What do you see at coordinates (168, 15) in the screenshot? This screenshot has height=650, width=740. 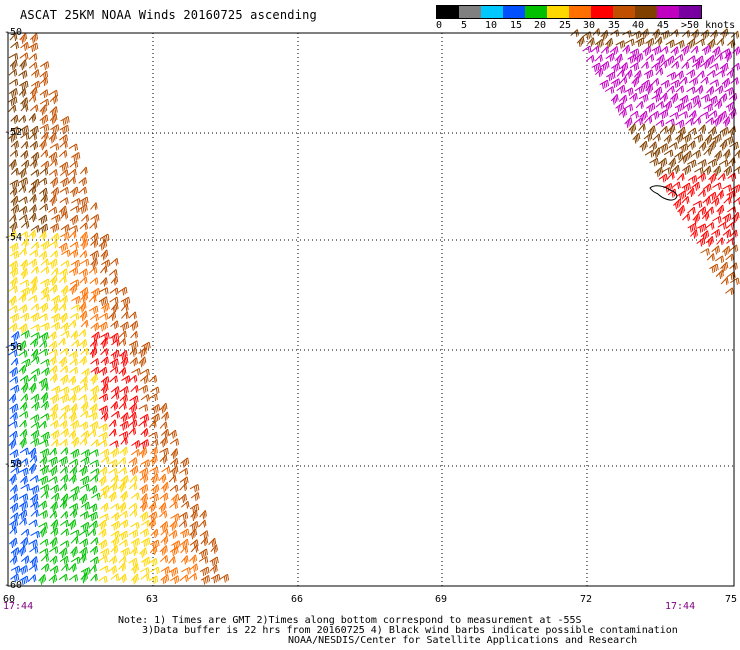 I see `map-title: ASCAT 25KM NOAA Winds 20160725 ascending` at bounding box center [168, 15].